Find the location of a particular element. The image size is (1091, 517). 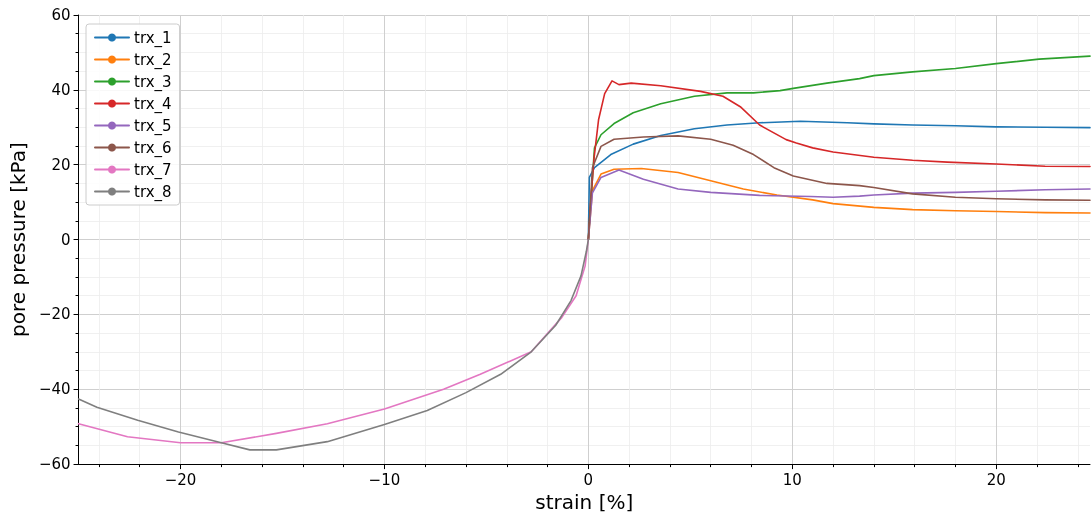

legend-label: trx_6 is located at coordinates (153, 148).